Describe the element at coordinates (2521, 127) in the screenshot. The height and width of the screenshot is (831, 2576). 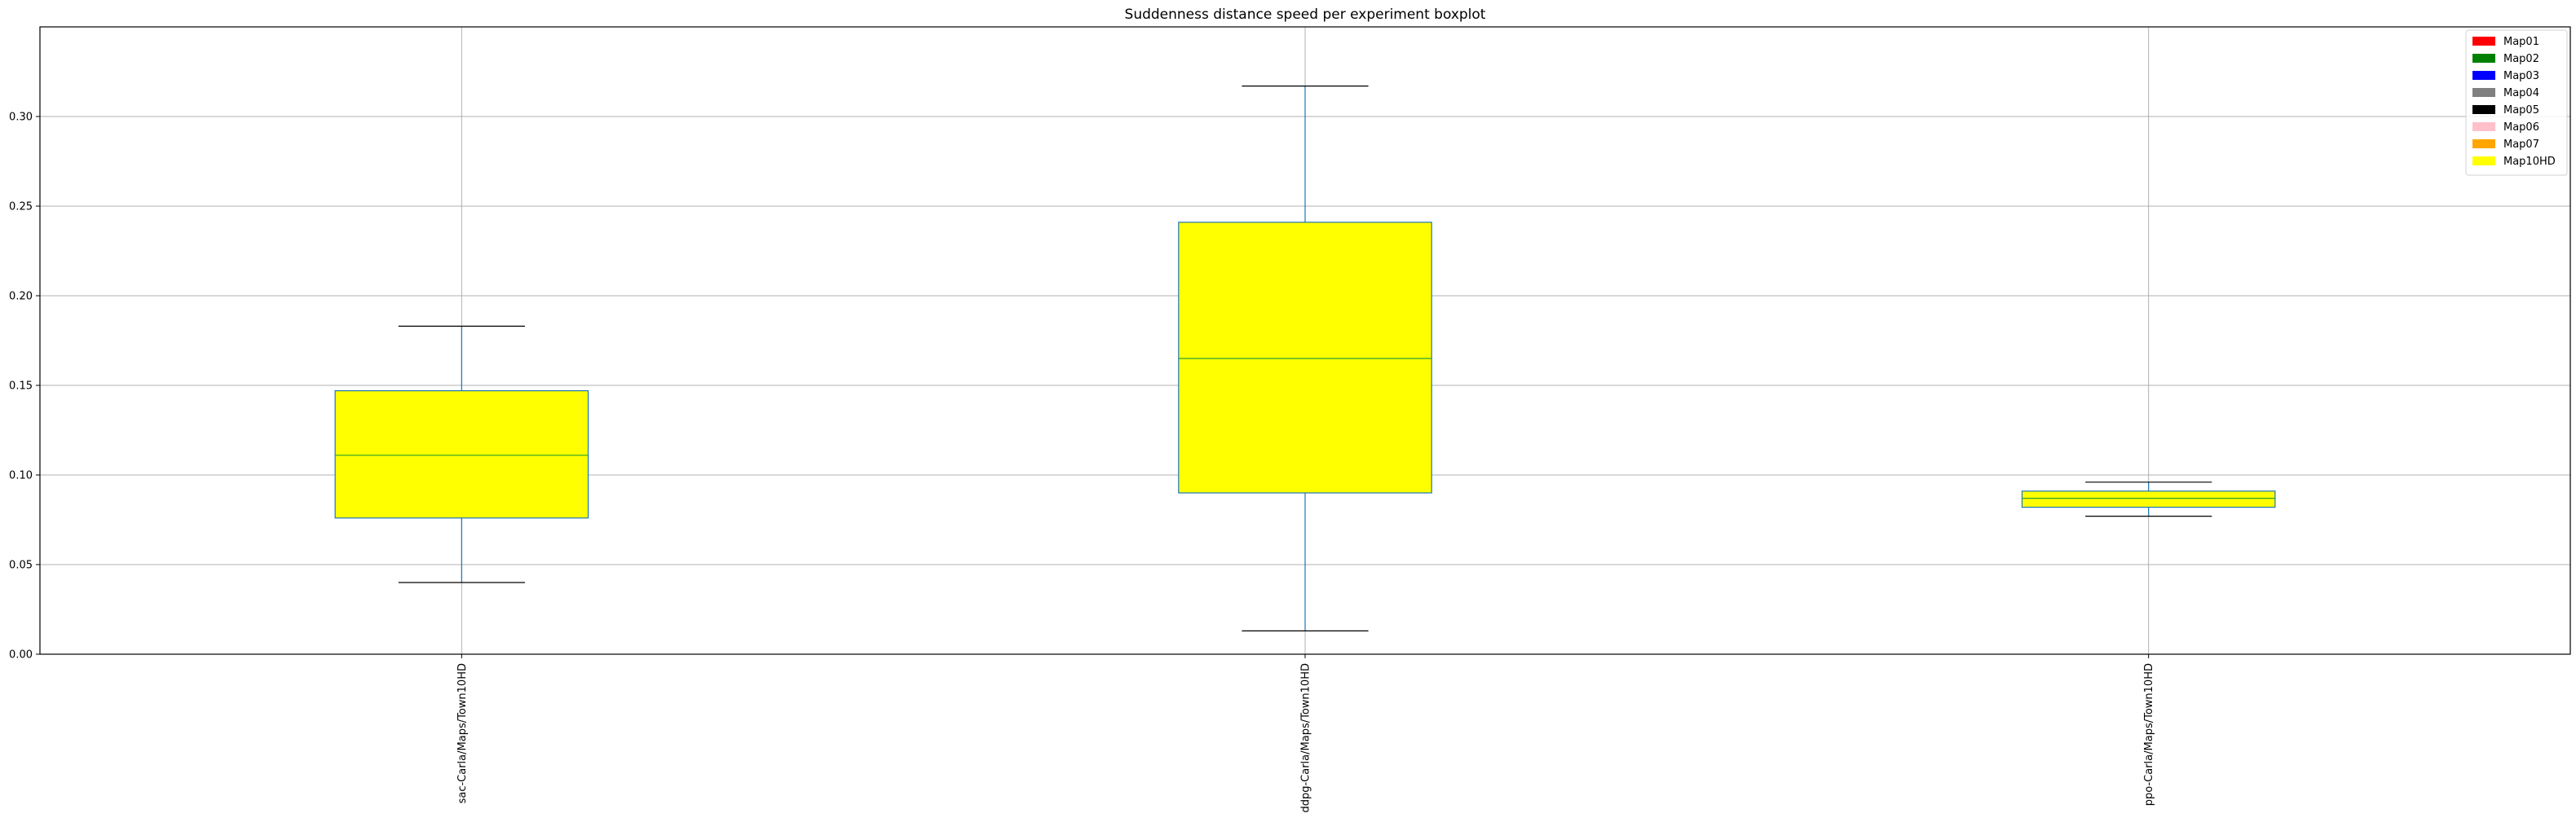
I see `legend-label: Map06` at that location.